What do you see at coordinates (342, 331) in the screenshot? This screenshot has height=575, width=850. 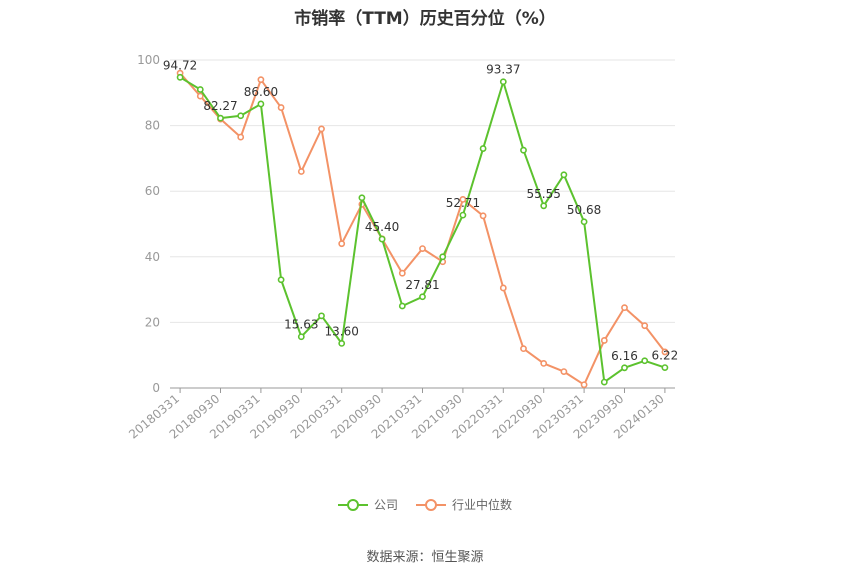 I see `data-label: 13.60` at bounding box center [342, 331].